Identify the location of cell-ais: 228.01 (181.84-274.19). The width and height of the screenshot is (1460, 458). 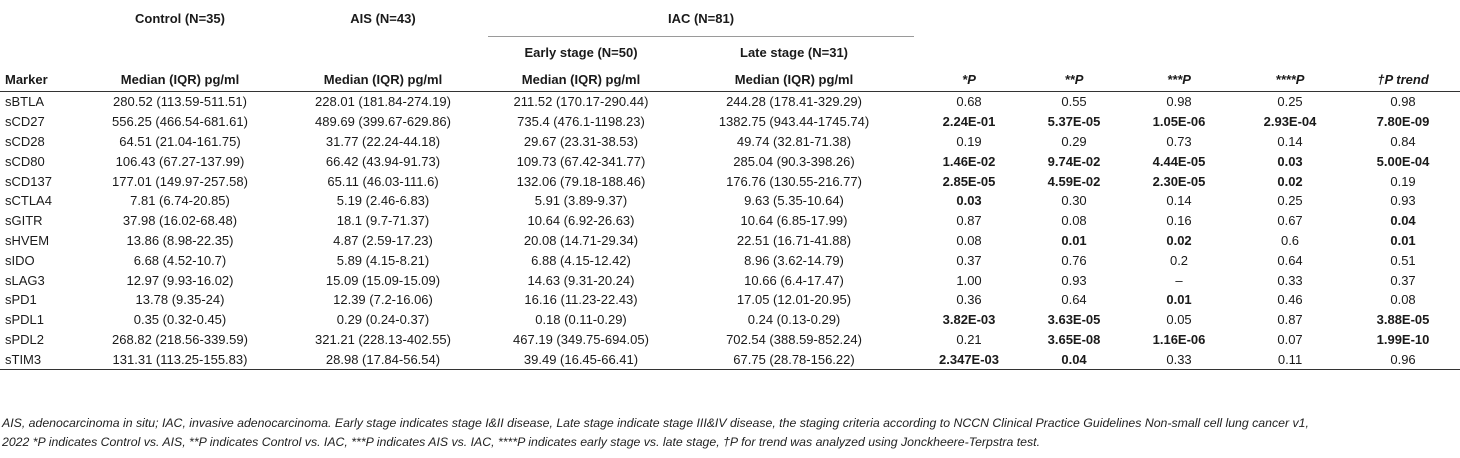
(383, 102).